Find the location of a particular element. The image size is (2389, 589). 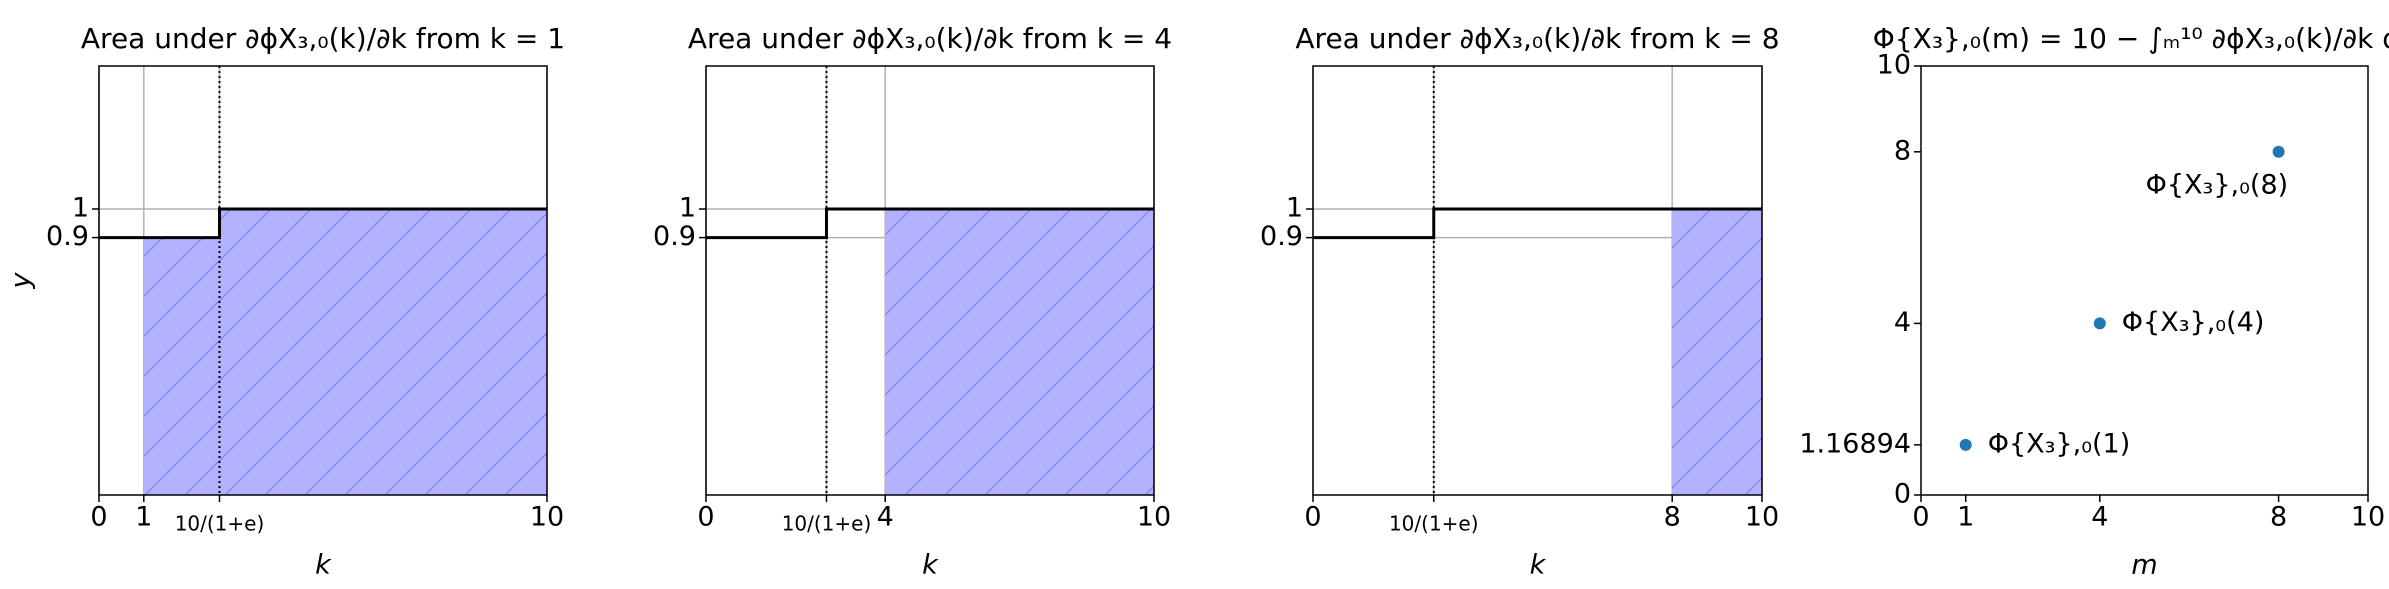

y-axis-label: y is located at coordinates (21, 280).